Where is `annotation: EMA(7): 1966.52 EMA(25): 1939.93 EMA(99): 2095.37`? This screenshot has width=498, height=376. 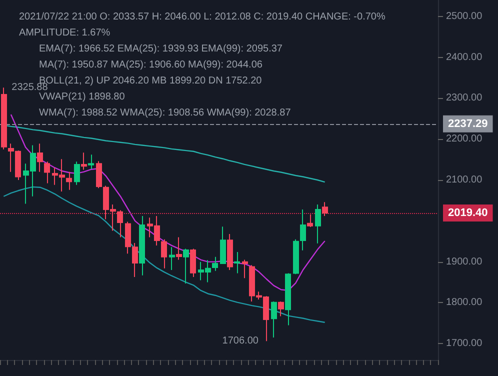
annotation: EMA(7): 1966.52 EMA(25): 1939.93 EMA(99): 2095.37 is located at coordinates (161, 49).